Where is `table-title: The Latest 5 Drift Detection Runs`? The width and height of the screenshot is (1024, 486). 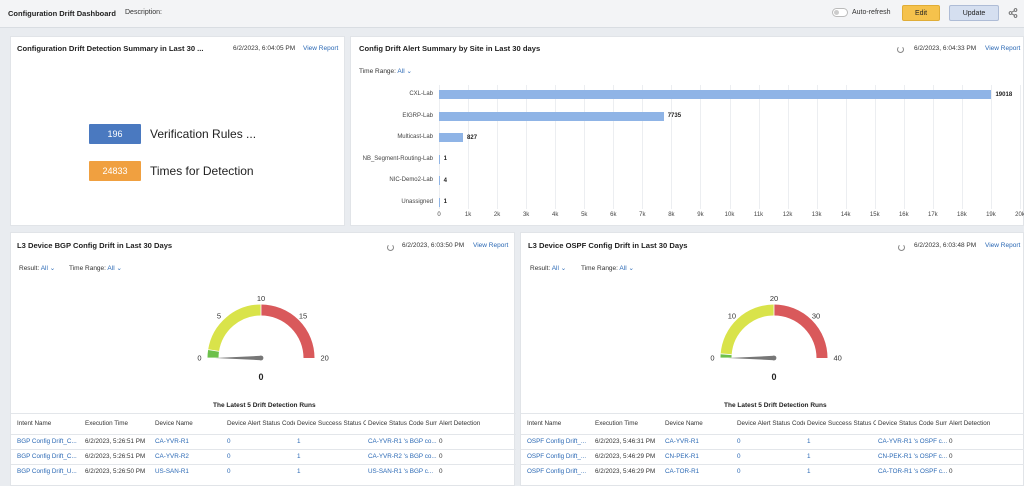 table-title: The Latest 5 Drift Detection Runs is located at coordinates (775, 405).